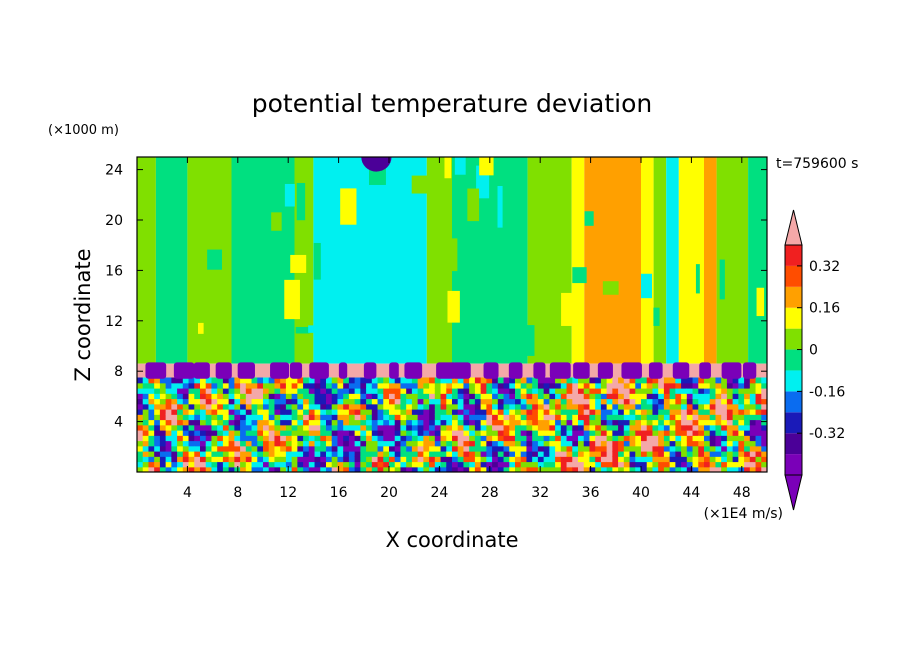 The width and height of the screenshot is (904, 654). What do you see at coordinates (118, 372) in the screenshot?
I see `y-tick-label: 8` at bounding box center [118, 372].